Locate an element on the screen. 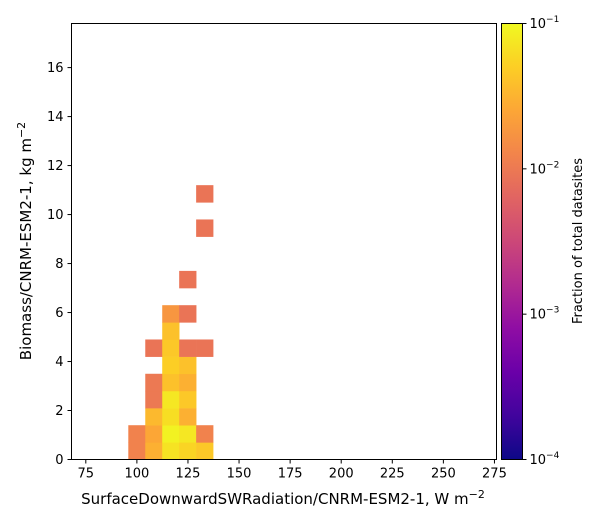 The image size is (600, 525). colorbar-tick-label: 10⁻¹ is located at coordinates (545, 23).